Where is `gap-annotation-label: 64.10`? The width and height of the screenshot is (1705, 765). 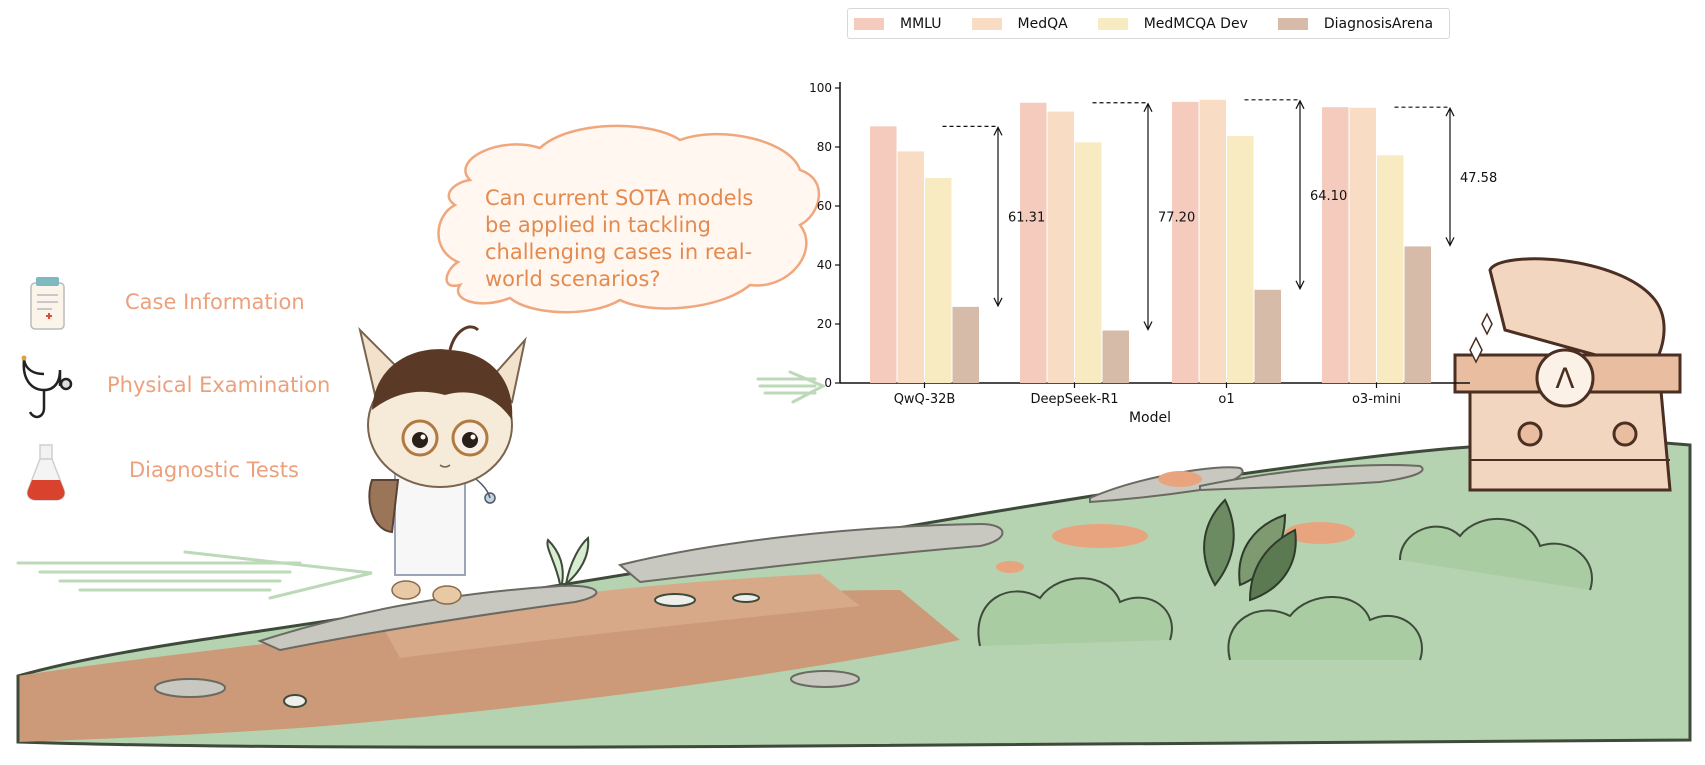 gap-annotation-label: 64.10 is located at coordinates (1328, 196).